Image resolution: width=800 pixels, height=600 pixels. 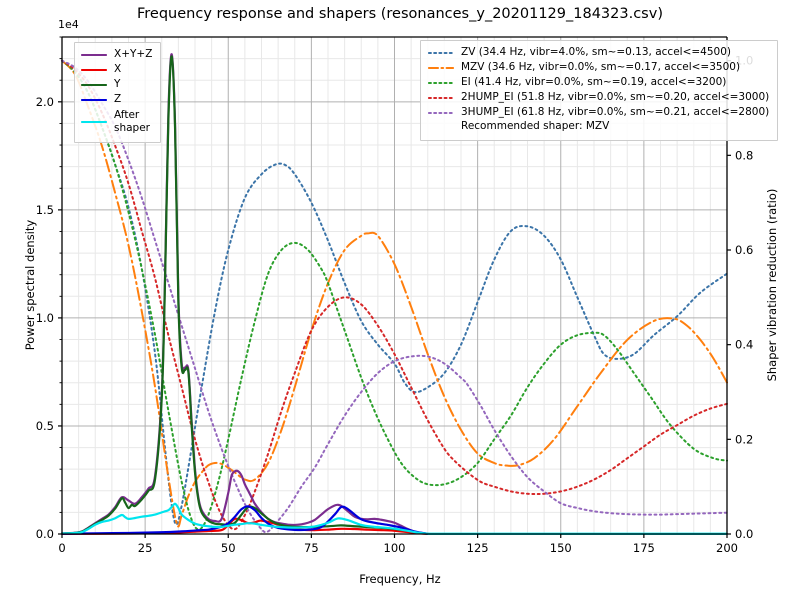 What do you see at coordinates (228, 548) in the screenshot?
I see `x-tick-label: 50` at bounding box center [228, 548].